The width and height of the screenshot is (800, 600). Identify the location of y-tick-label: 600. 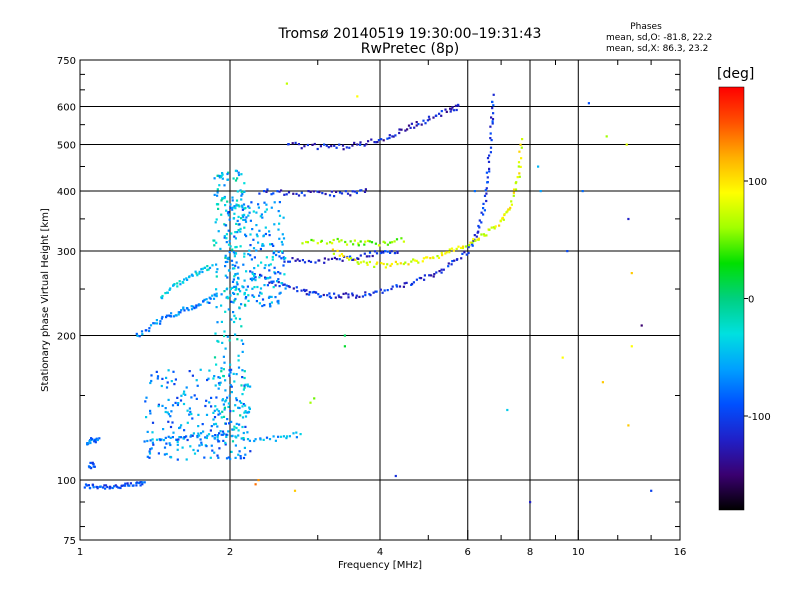
(66, 108).